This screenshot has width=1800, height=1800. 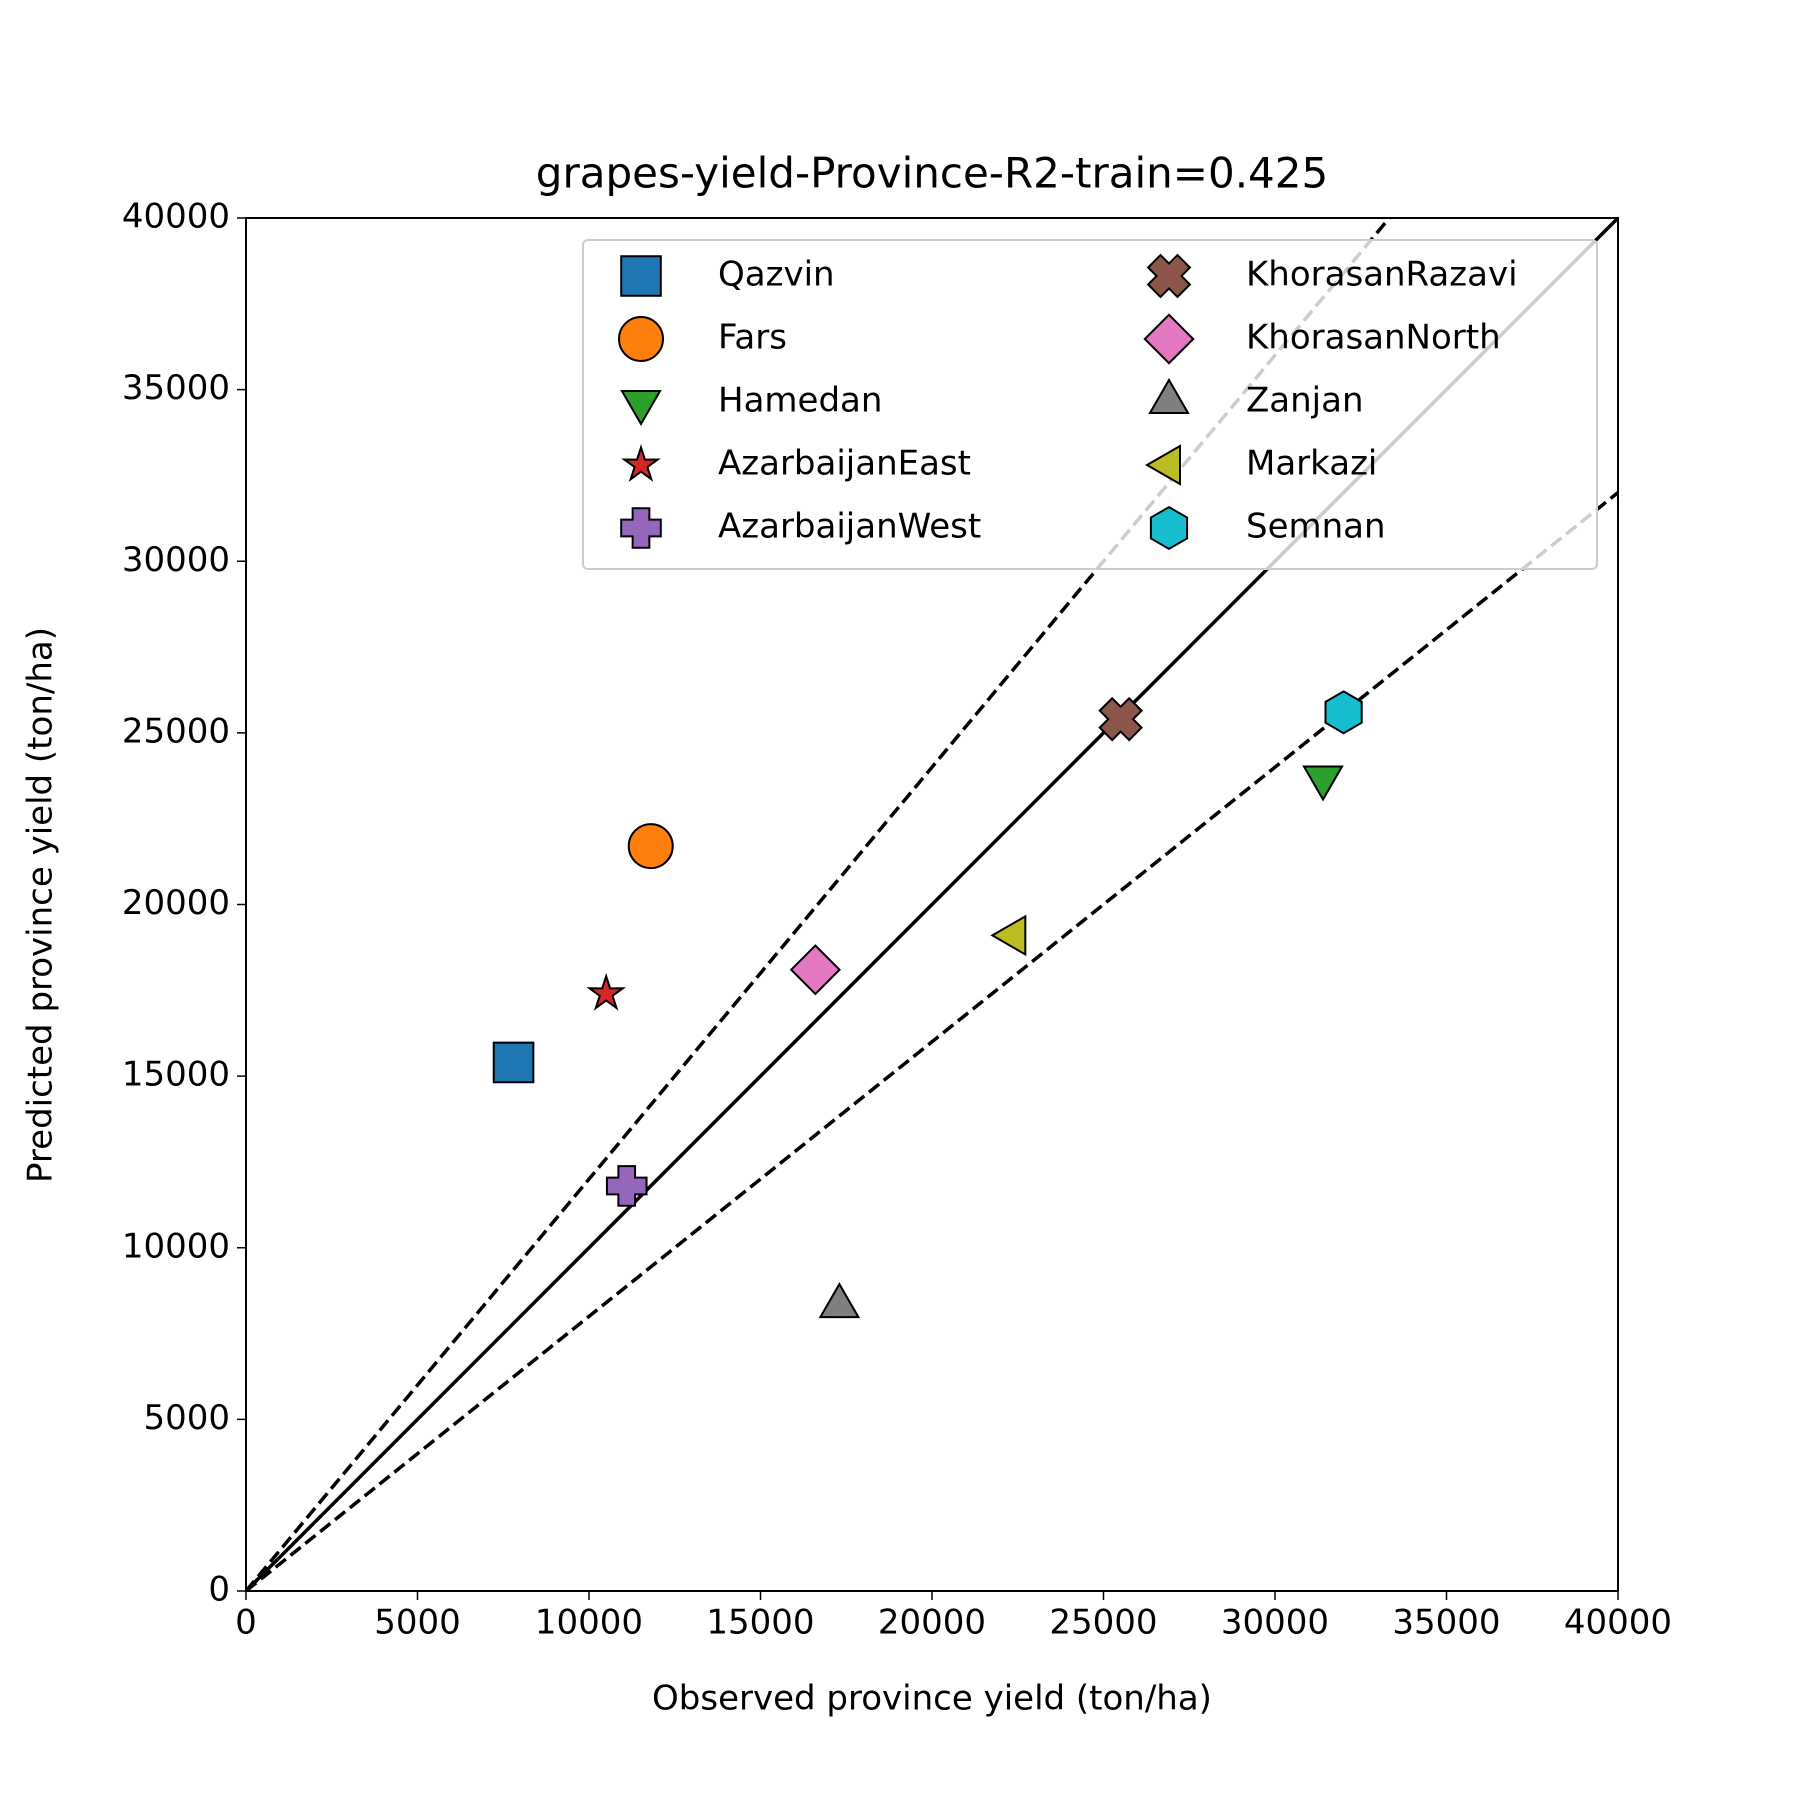 I want to click on x-tick-label: 35000, so click(x=1446, y=1623).